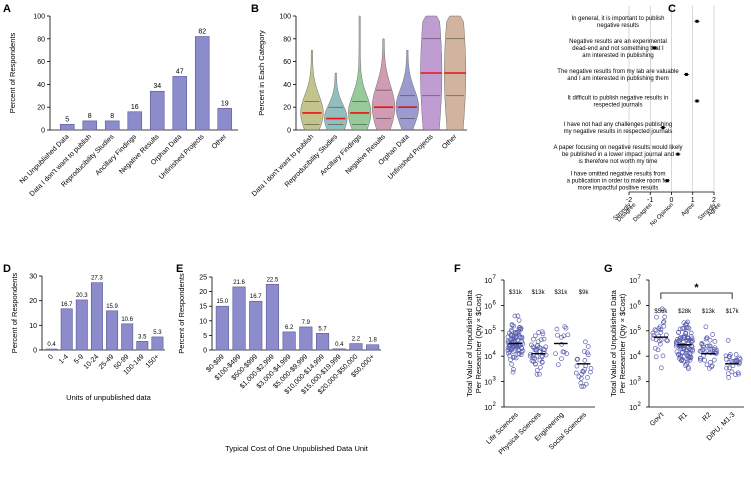 The image size is (751, 483). I want to click on y-tick-label: 15, so click(203, 307).